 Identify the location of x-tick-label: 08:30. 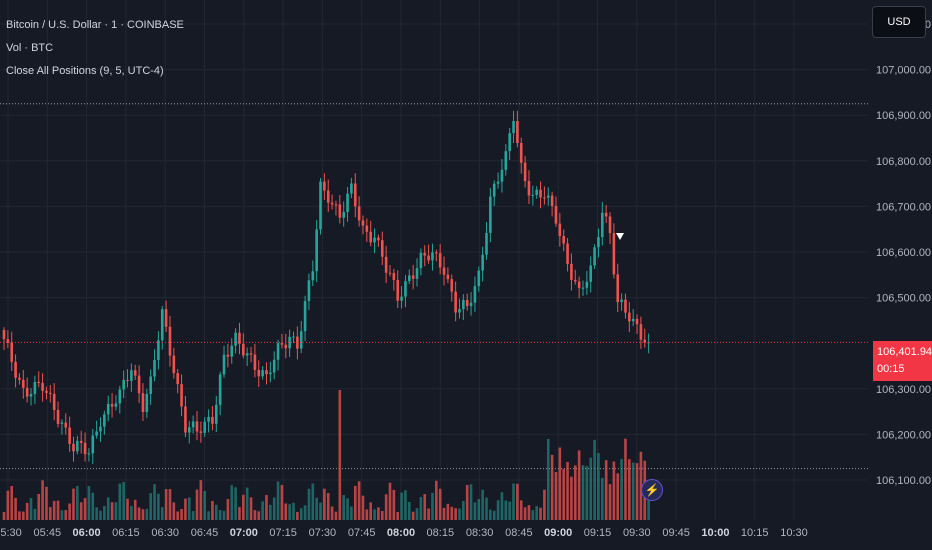
(480, 533).